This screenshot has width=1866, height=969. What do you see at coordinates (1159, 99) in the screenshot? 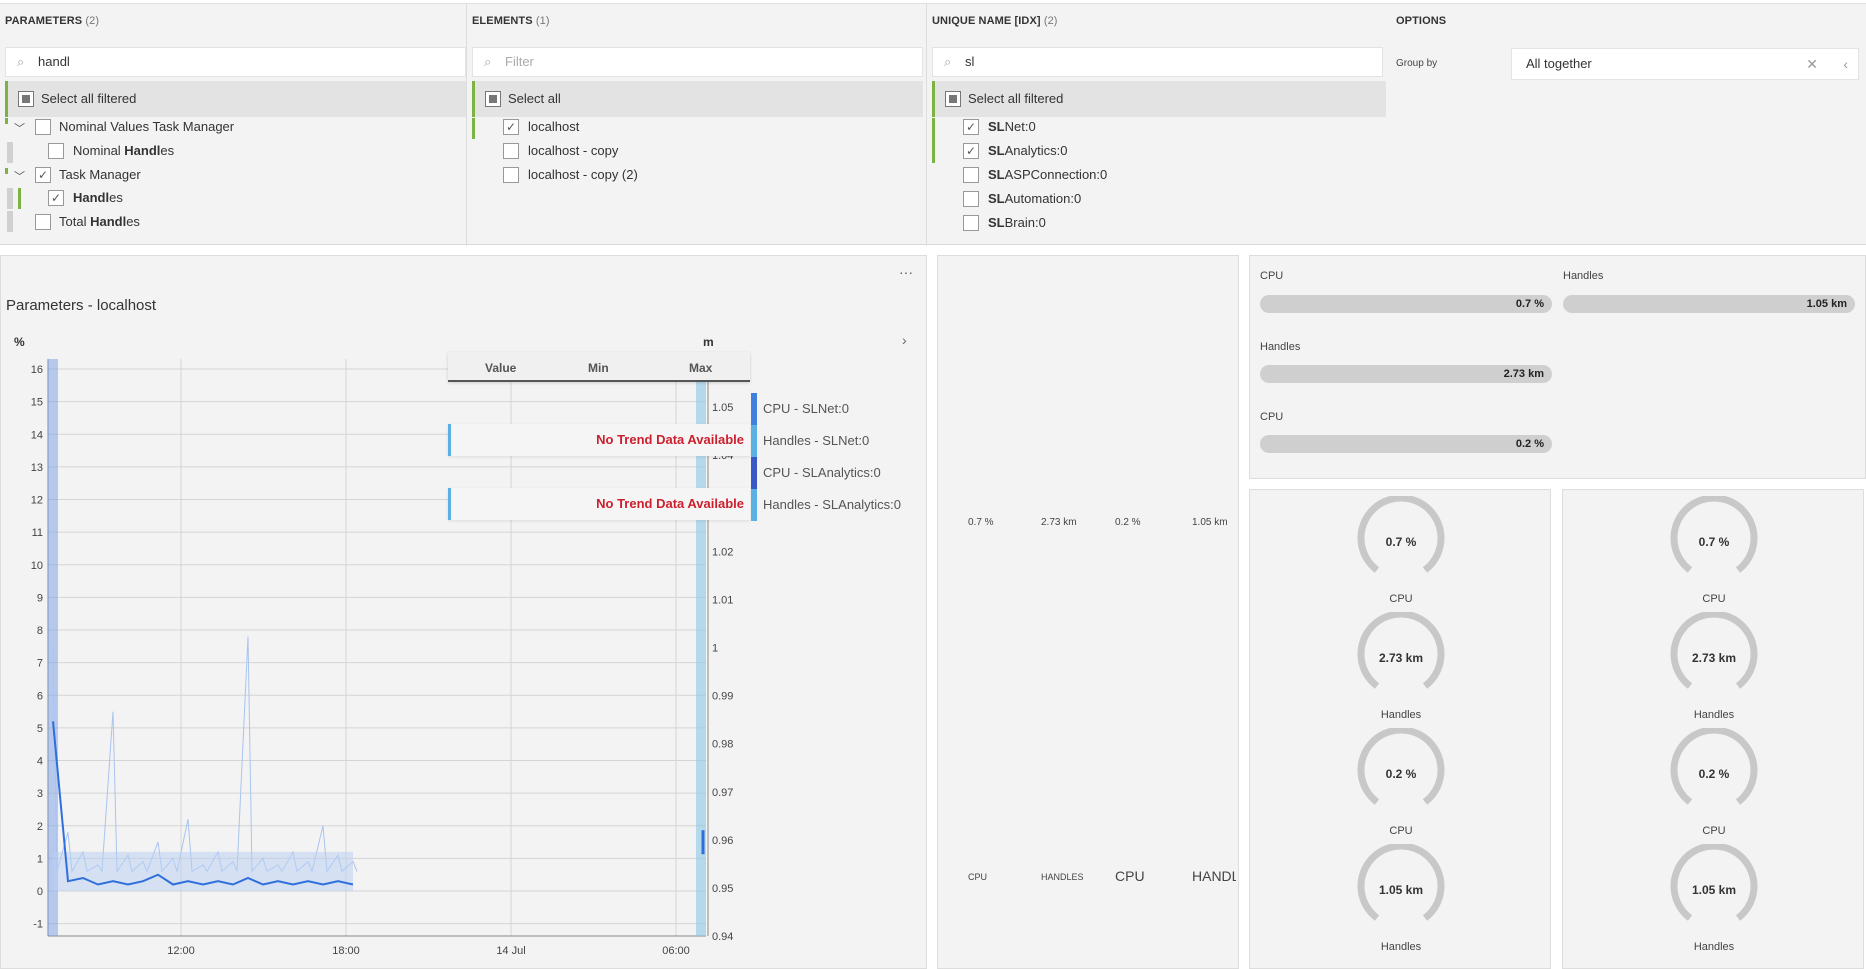
I see `unique-name-select-all: Select all filtered` at bounding box center [1159, 99].